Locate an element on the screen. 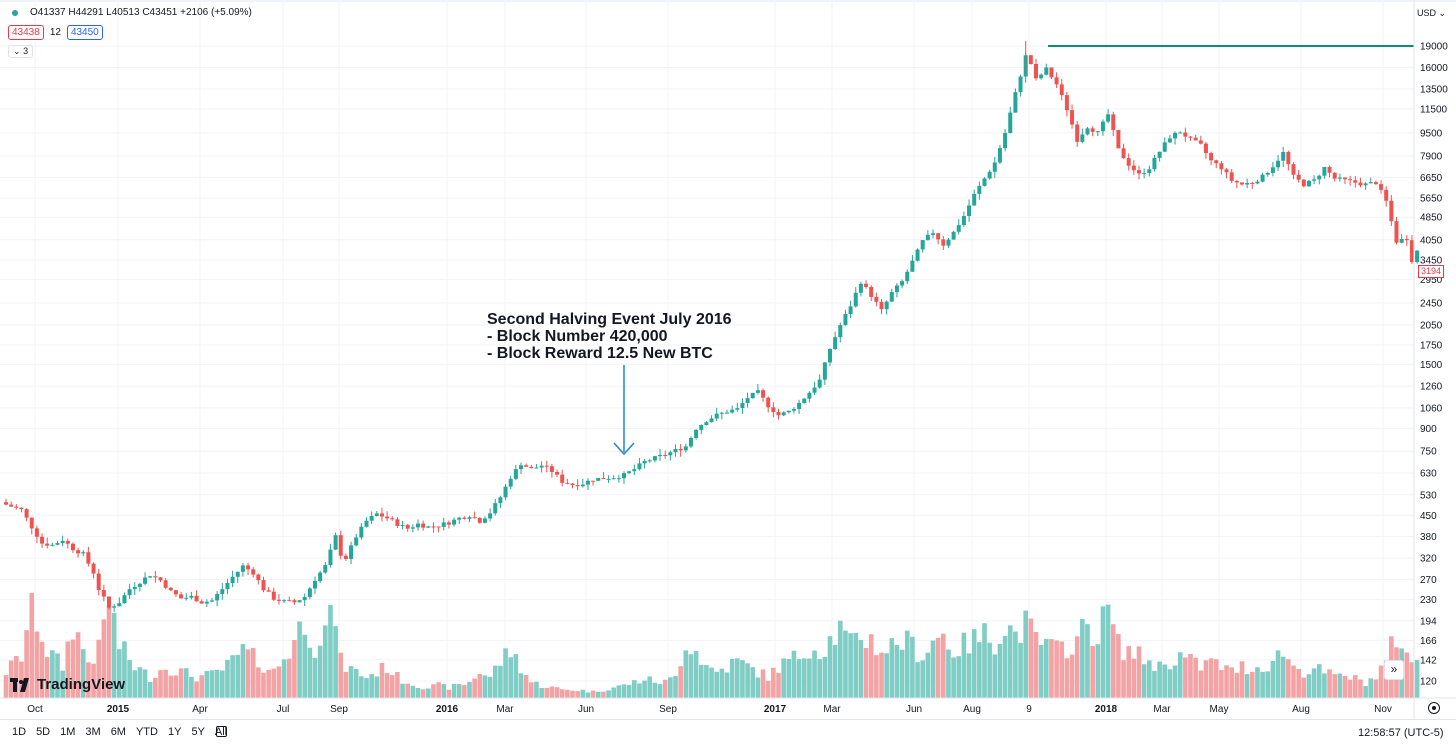 The height and width of the screenshot is (747, 1456). time-tick-label: Aug is located at coordinates (1301, 709).